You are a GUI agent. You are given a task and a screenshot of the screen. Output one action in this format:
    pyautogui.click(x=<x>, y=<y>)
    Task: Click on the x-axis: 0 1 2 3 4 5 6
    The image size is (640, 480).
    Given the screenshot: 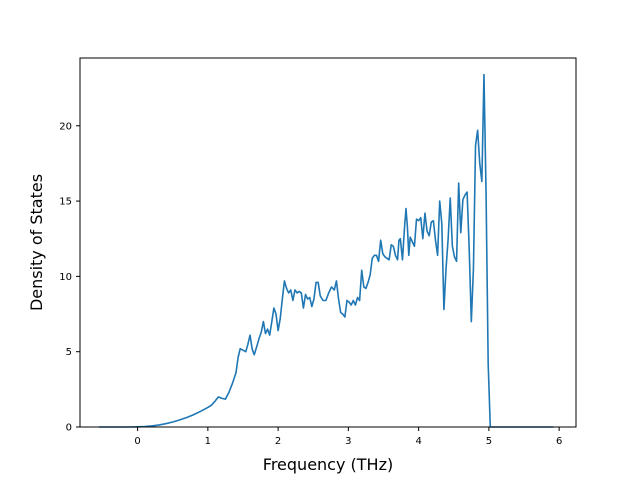 What is the action you would take?
    pyautogui.click(x=348, y=437)
    